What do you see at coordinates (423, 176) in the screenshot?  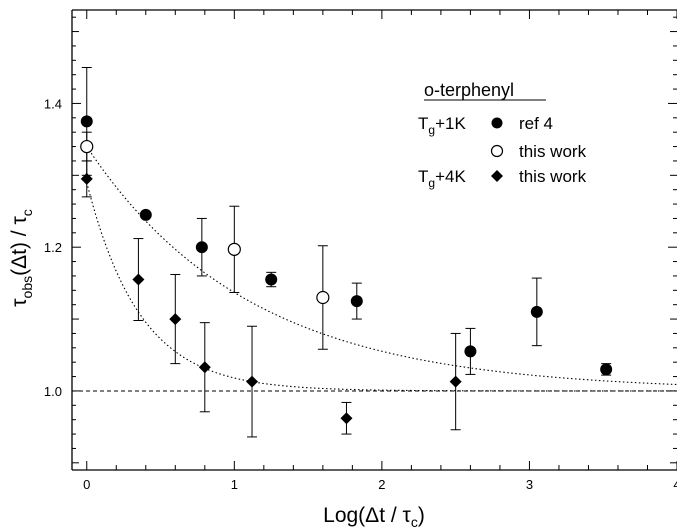 I see `legend-group-2-main: T` at bounding box center [423, 176].